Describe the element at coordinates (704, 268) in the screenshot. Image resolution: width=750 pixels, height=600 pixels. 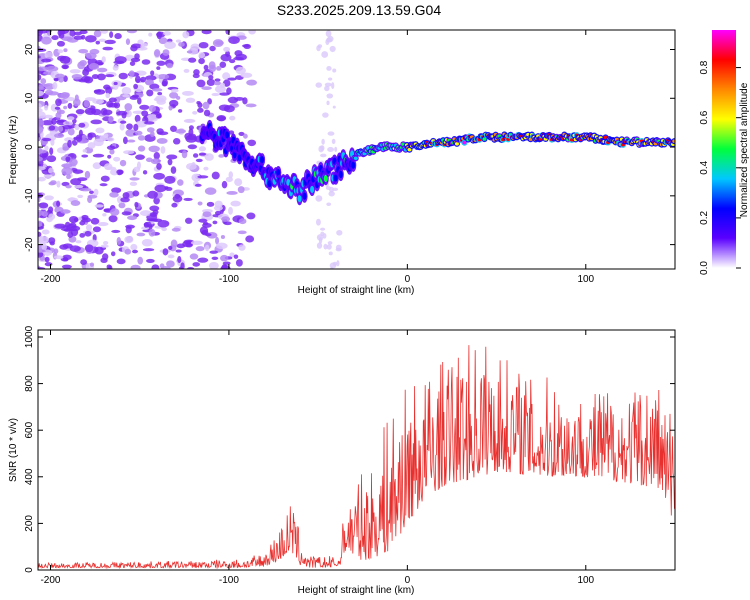
I see `colorbar-tick-label: 0.0` at that location.